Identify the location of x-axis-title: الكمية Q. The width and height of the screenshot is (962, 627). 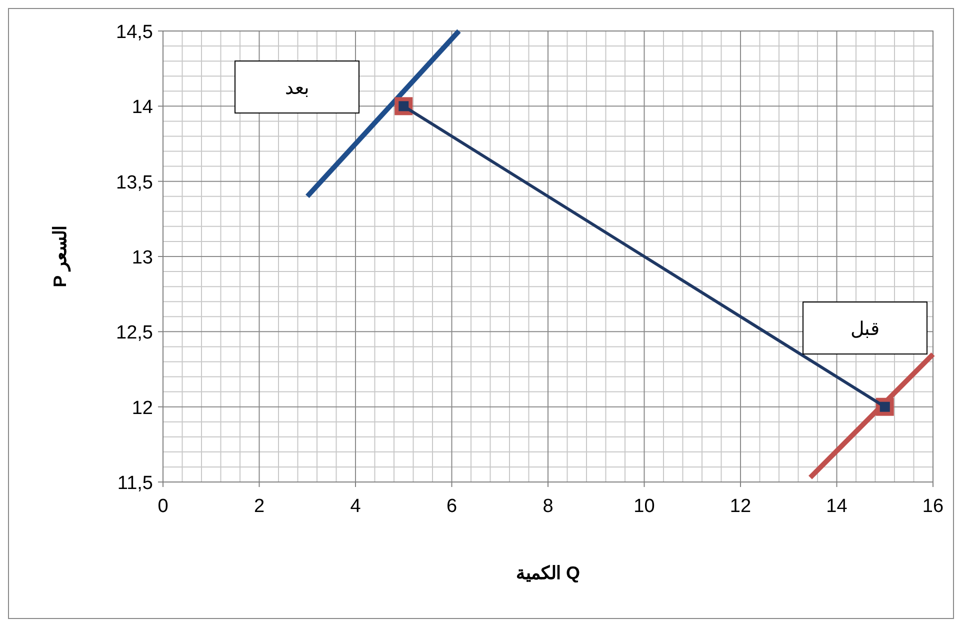
(548, 573).